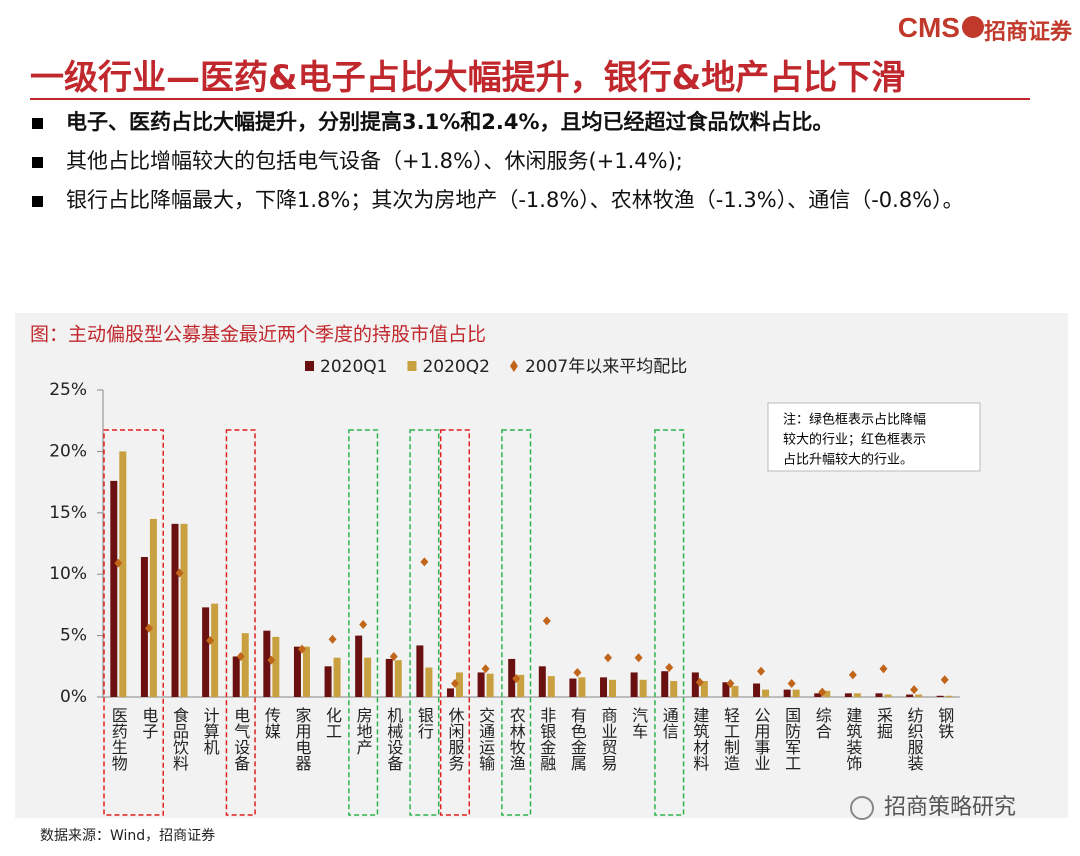  What do you see at coordinates (862, 808) in the screenshot?
I see `wechat-icon` at bounding box center [862, 808].